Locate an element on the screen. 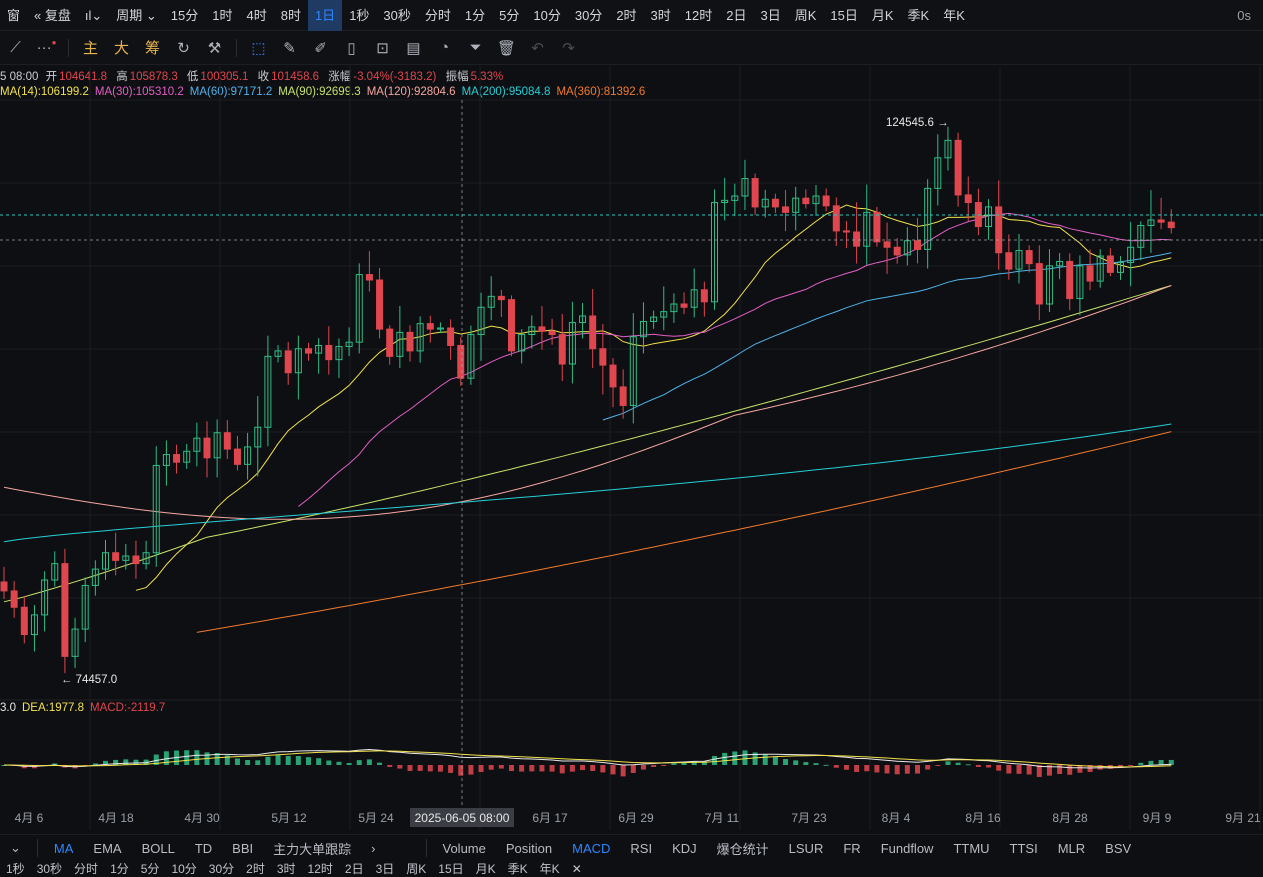  indicator-tab: MACD is located at coordinates (591, 848).